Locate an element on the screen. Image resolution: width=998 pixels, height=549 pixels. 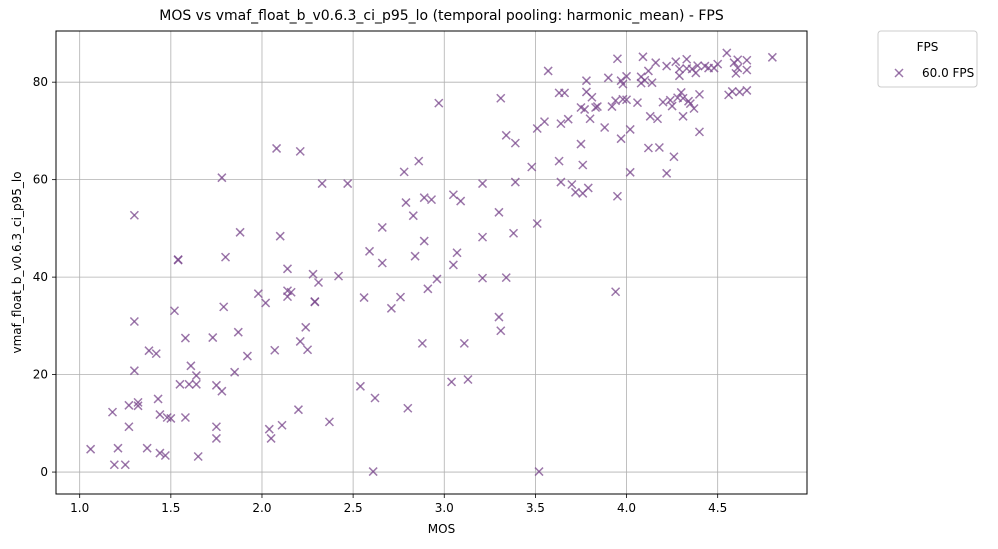
x-tick-label: 3.0 is located at coordinates (444, 508).